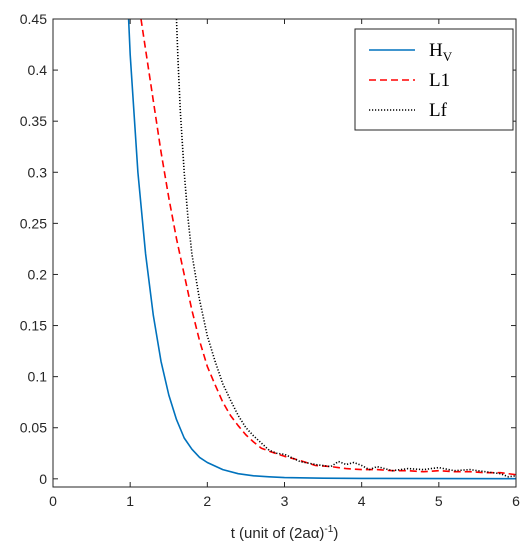  I want to click on legend-label: L1, so click(439, 80).